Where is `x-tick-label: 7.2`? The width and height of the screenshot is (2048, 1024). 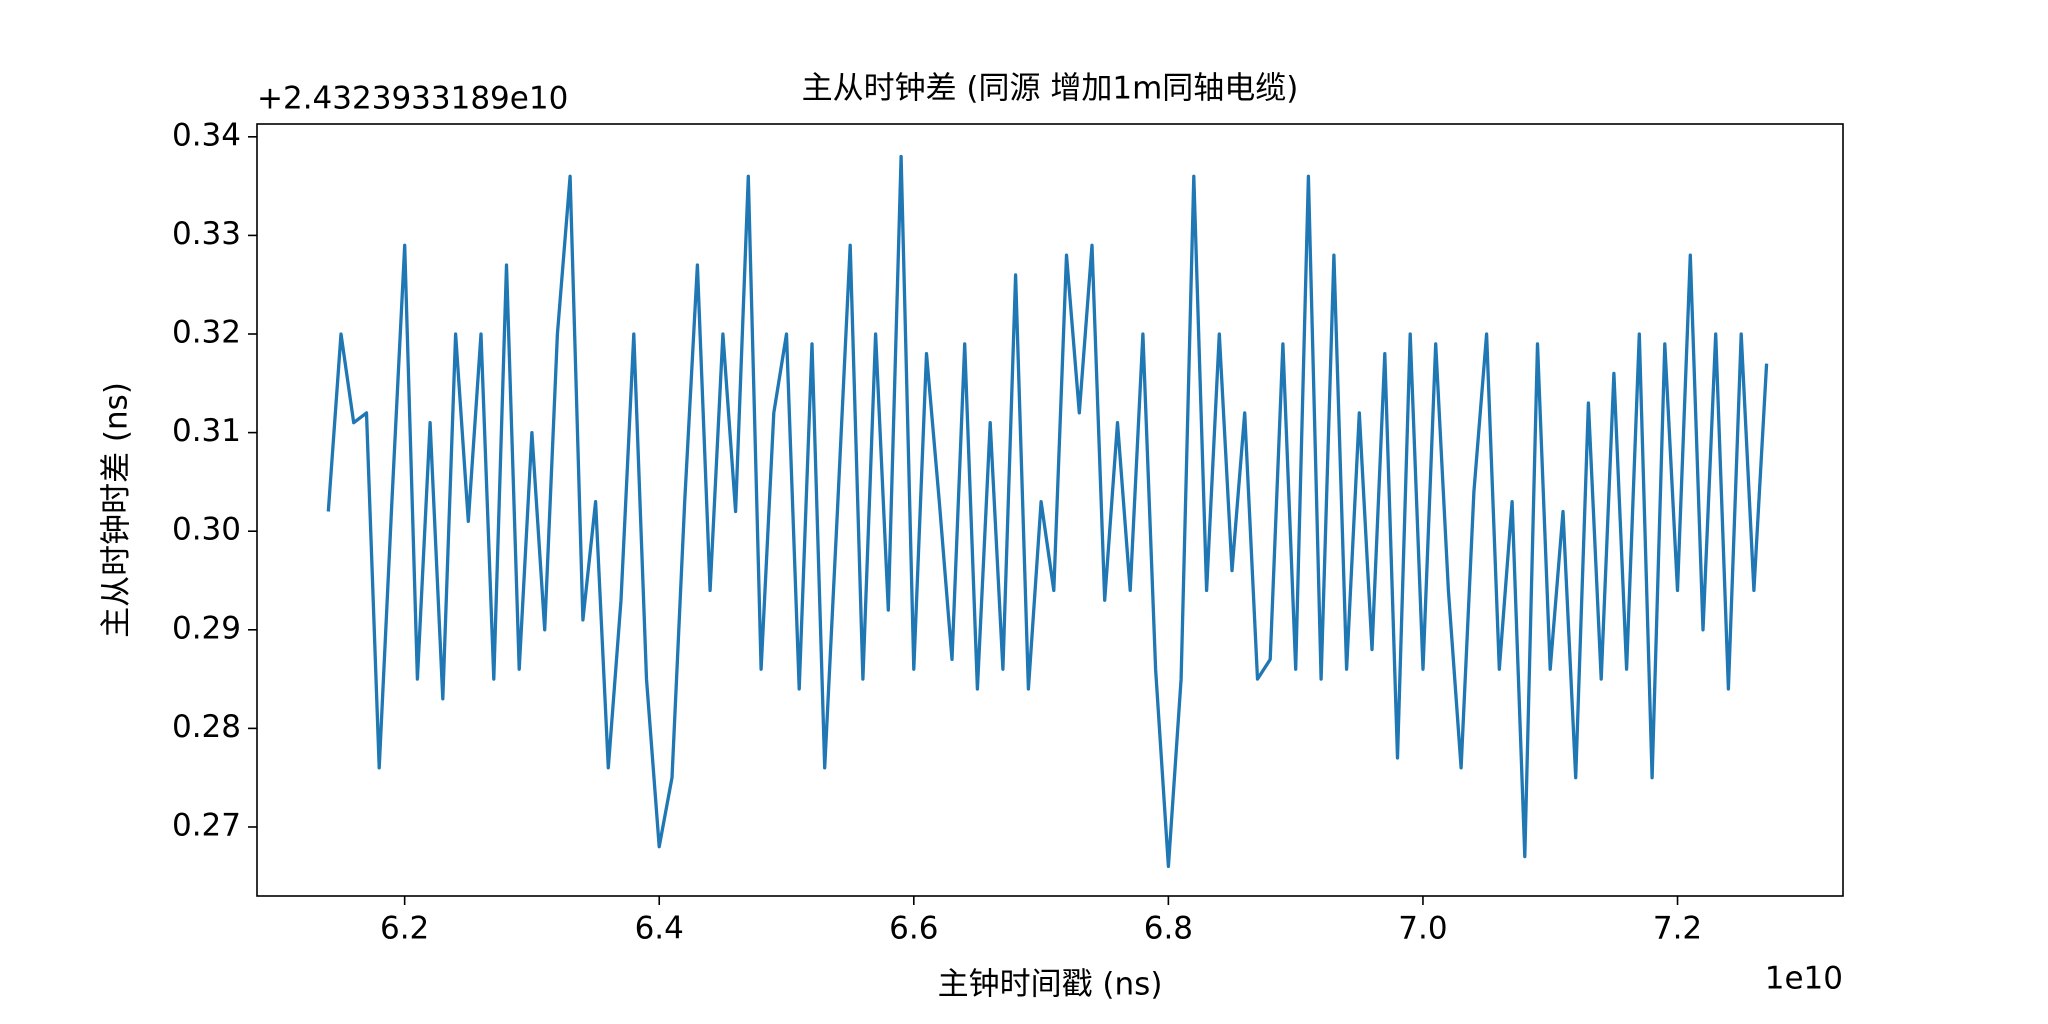
x-tick-label: 7.2 is located at coordinates (1677, 929).